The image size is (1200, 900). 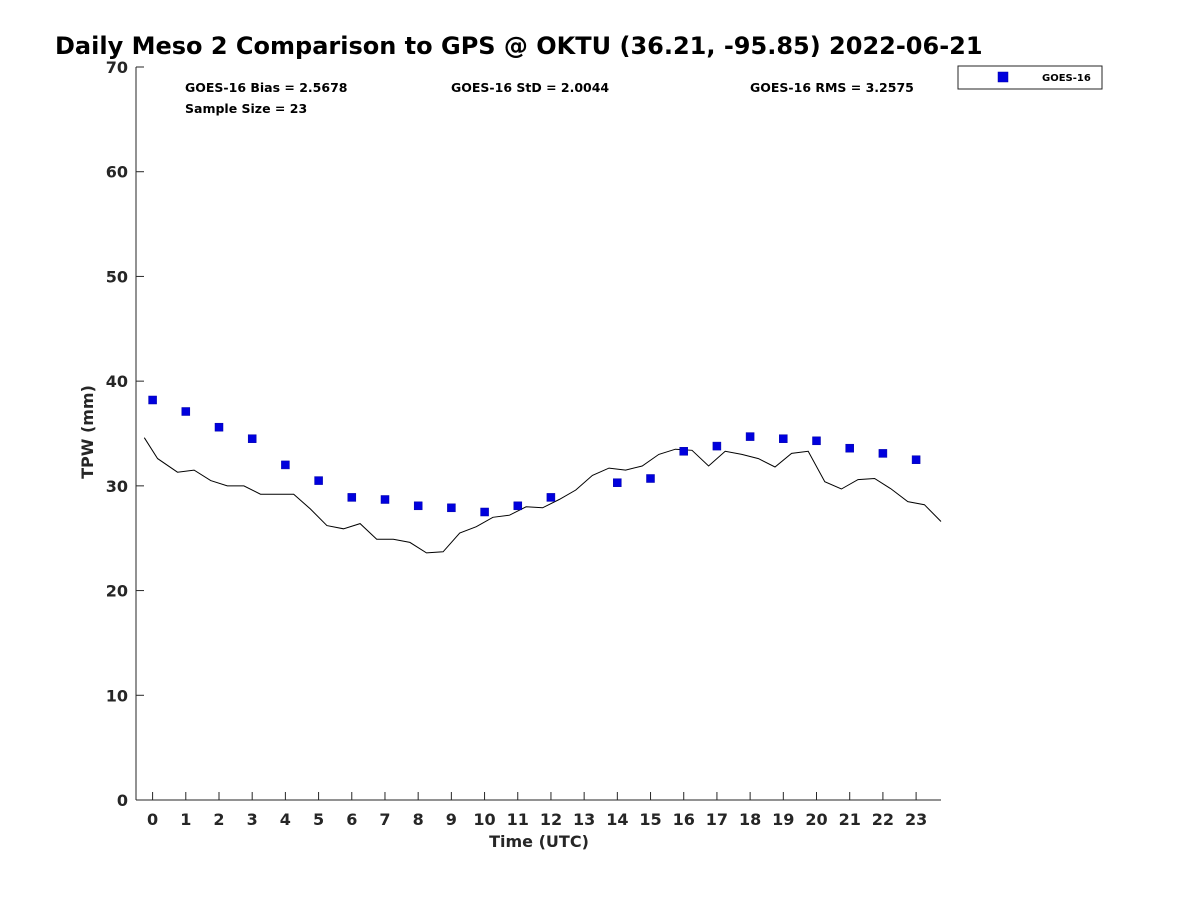 What do you see at coordinates (318, 819) in the screenshot?
I see `x-tick-label: 5` at bounding box center [318, 819].